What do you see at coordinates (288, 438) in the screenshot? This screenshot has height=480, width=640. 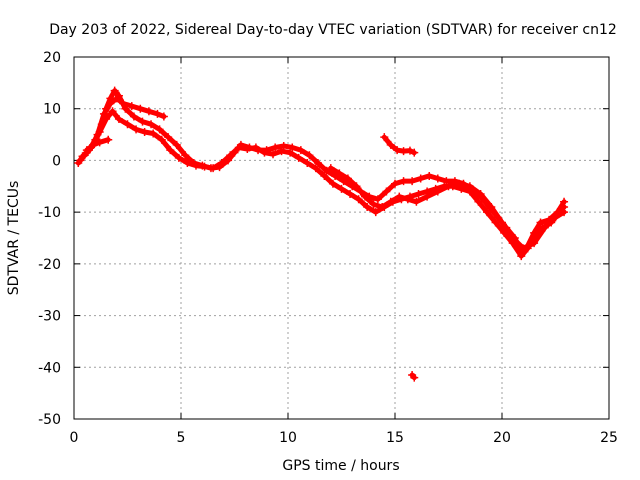 I see `x-tick-label: 10` at bounding box center [288, 438].